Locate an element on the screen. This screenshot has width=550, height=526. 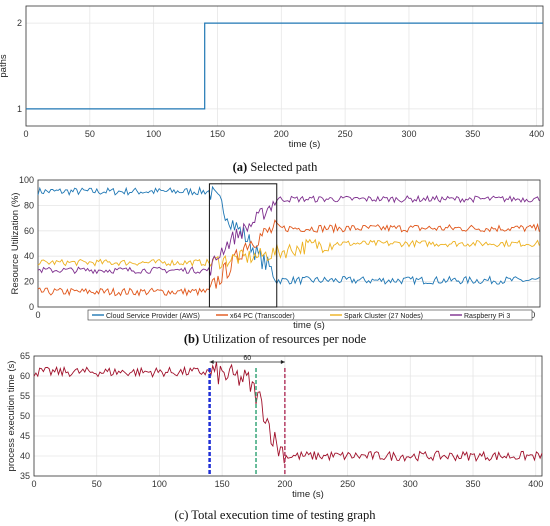
y-tick-label: 50 is located at coordinates (25, 416).